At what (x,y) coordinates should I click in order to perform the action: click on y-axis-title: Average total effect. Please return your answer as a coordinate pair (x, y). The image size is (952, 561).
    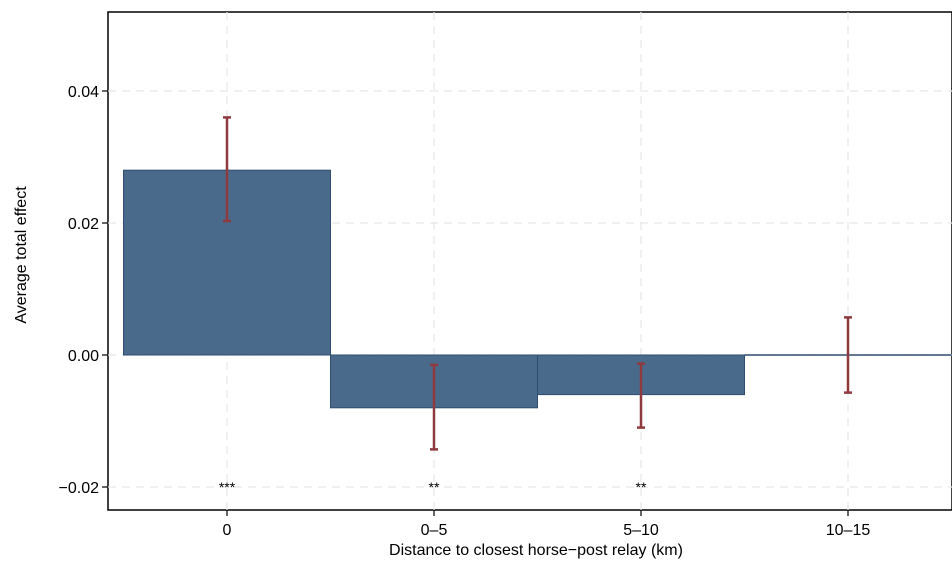
    Looking at the image, I should click on (21, 255).